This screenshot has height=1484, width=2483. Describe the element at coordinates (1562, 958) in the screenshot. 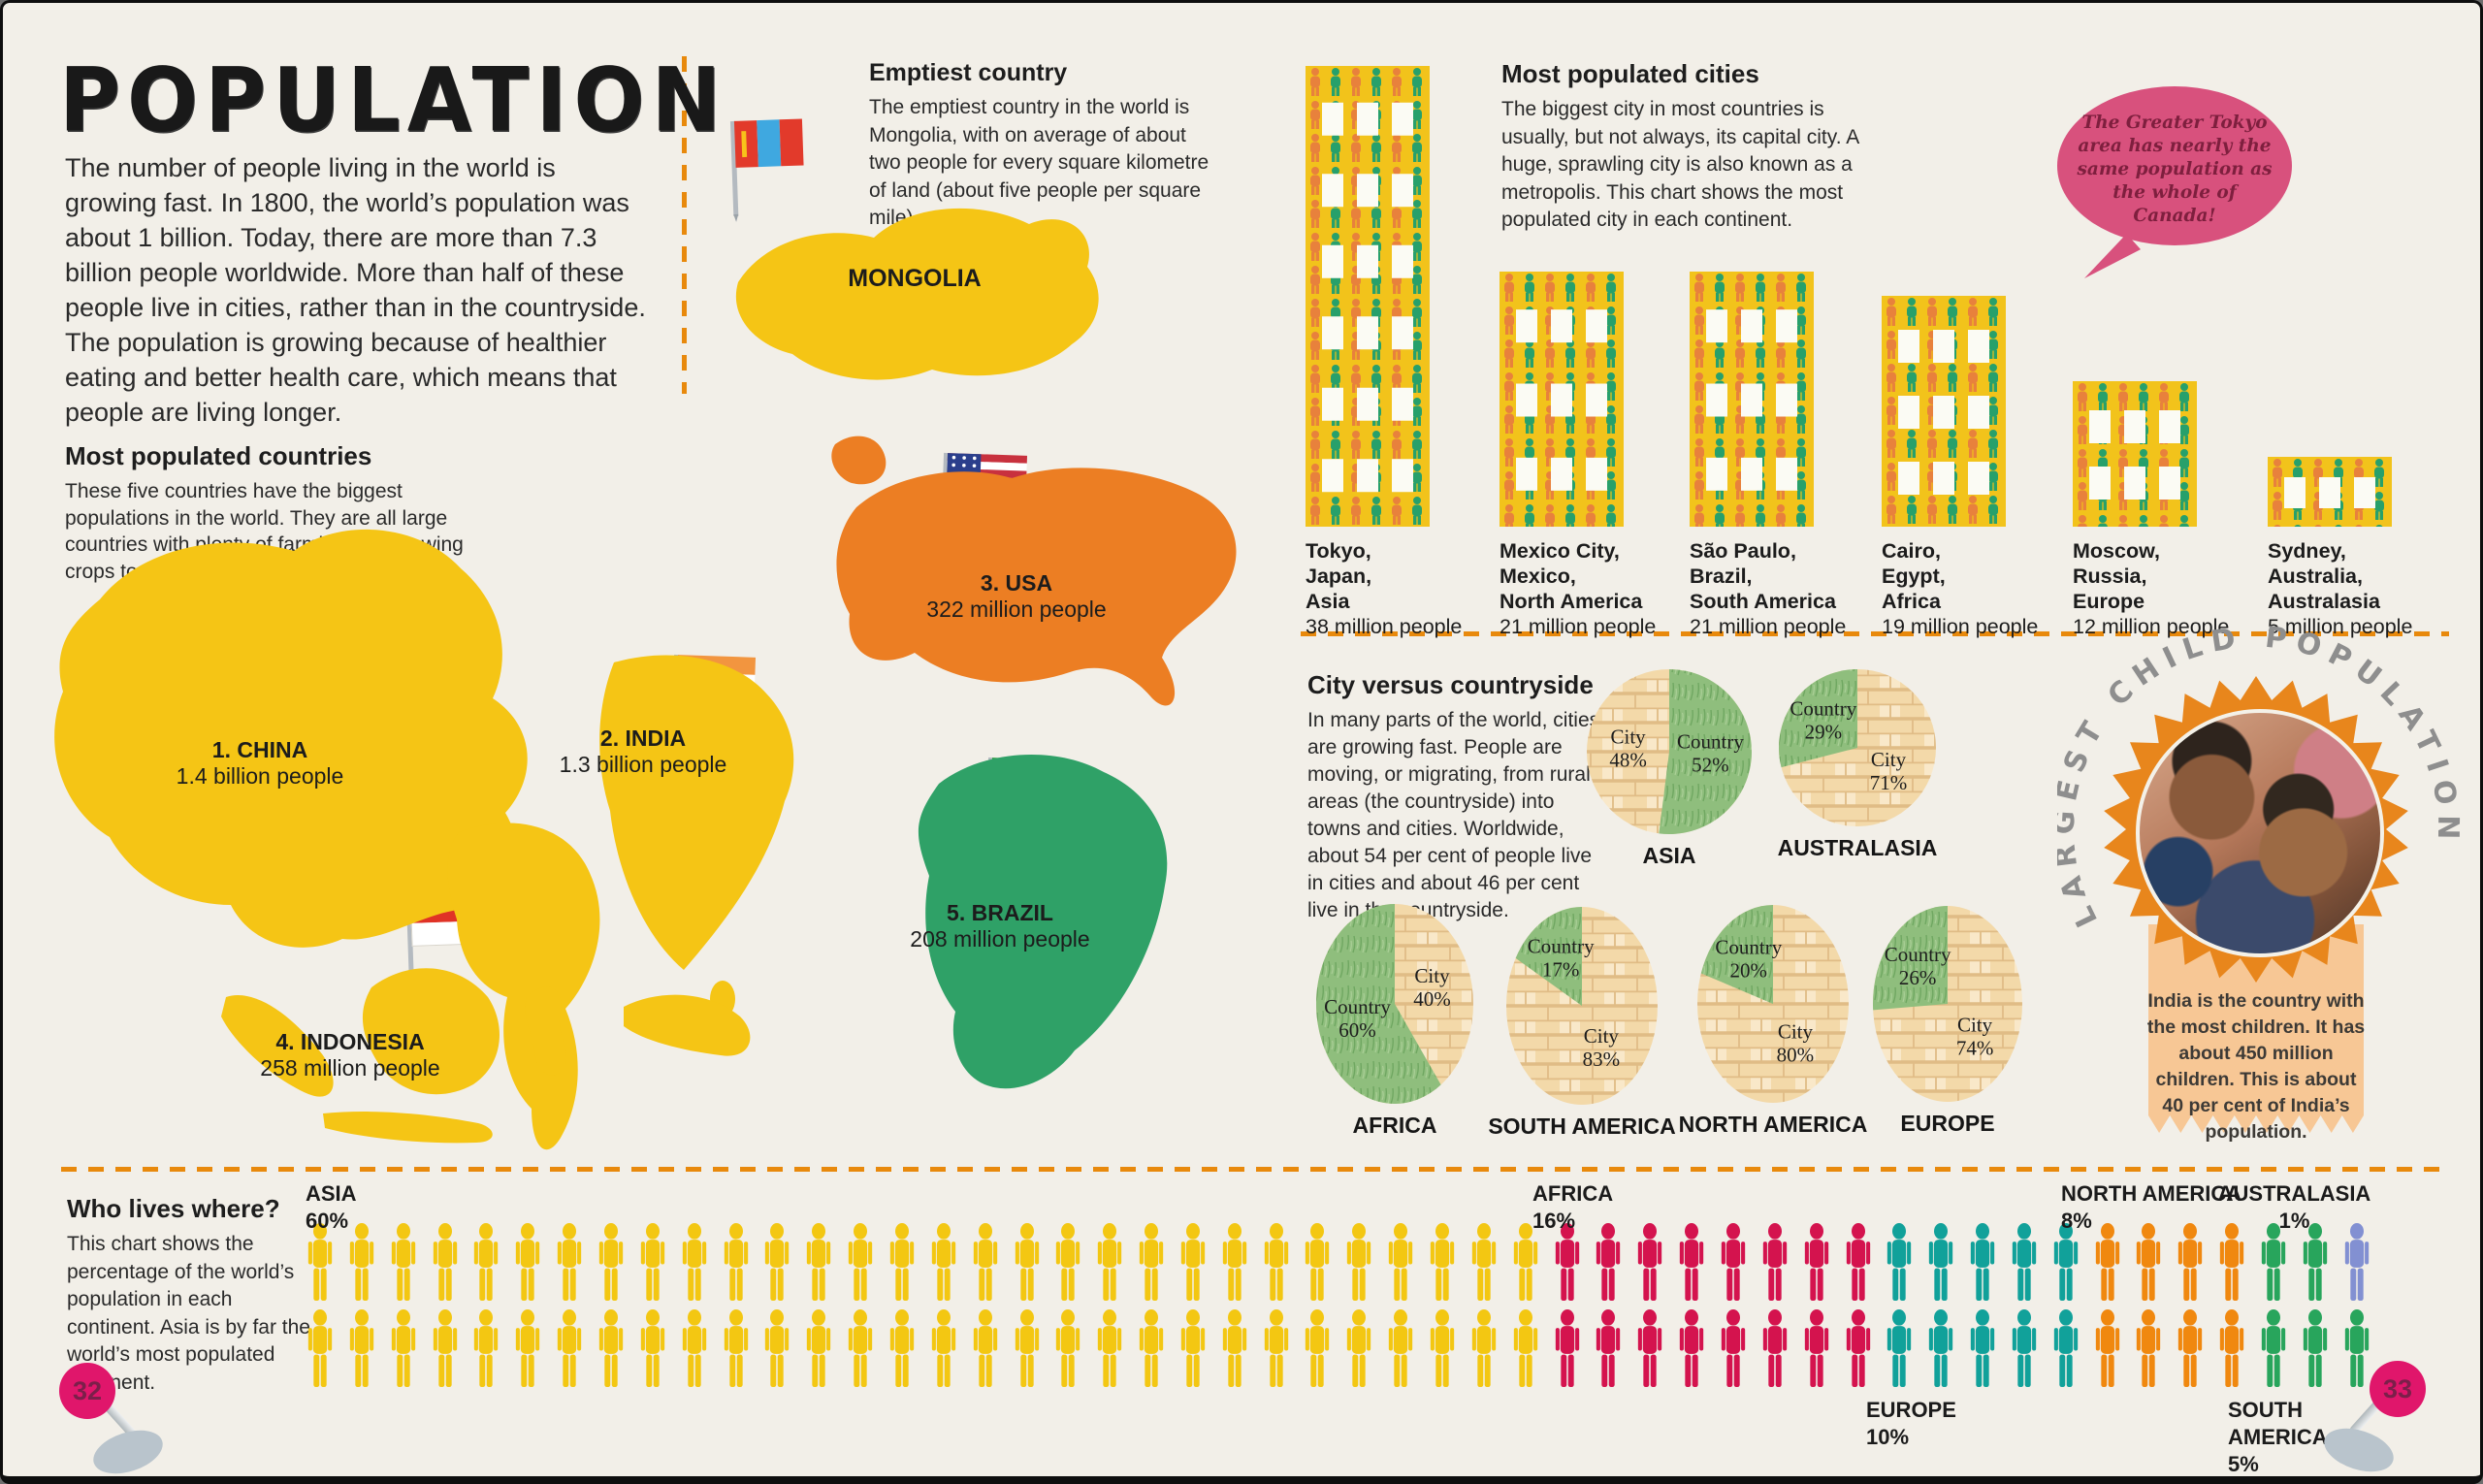

I see `pie-slice-label: Country 17%` at that location.